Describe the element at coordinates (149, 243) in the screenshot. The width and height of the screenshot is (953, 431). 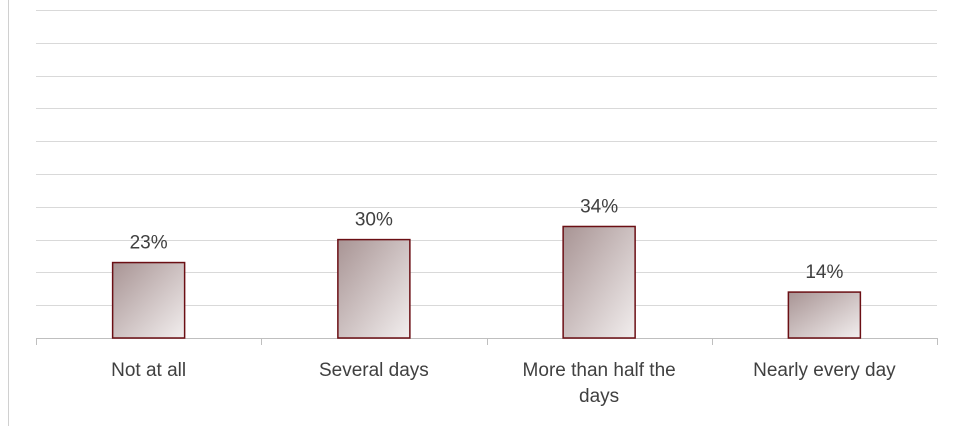
I see `data-label: 23%` at that location.